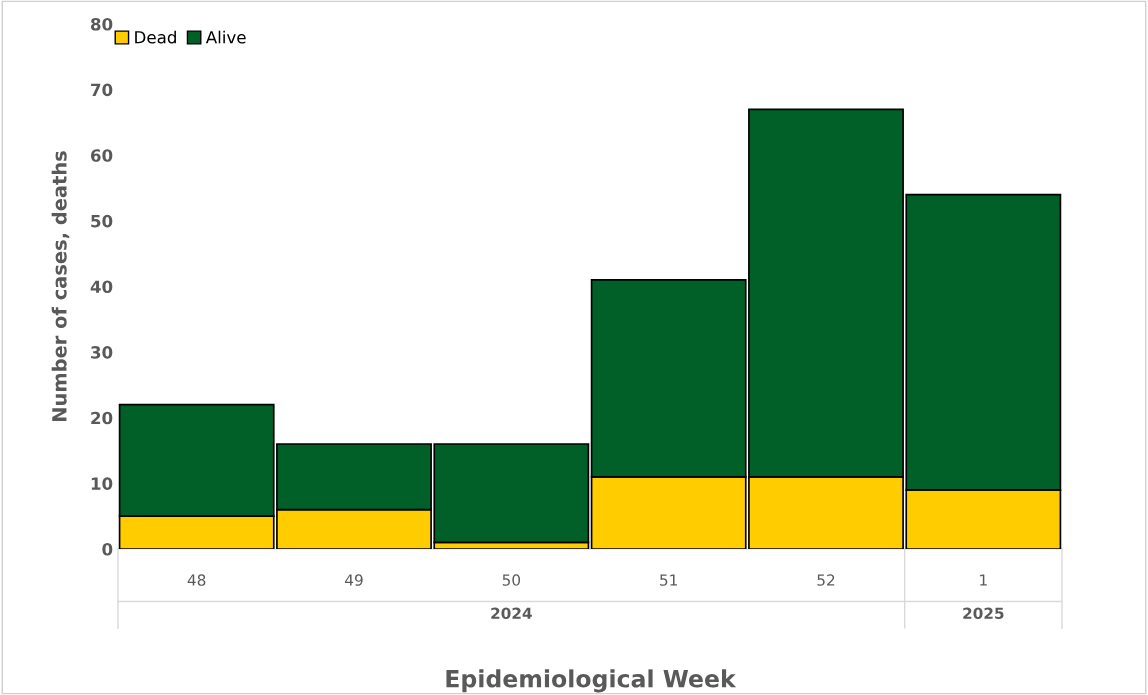 The image size is (1148, 695). I want to click on y-tick-label: 0, so click(107, 549).